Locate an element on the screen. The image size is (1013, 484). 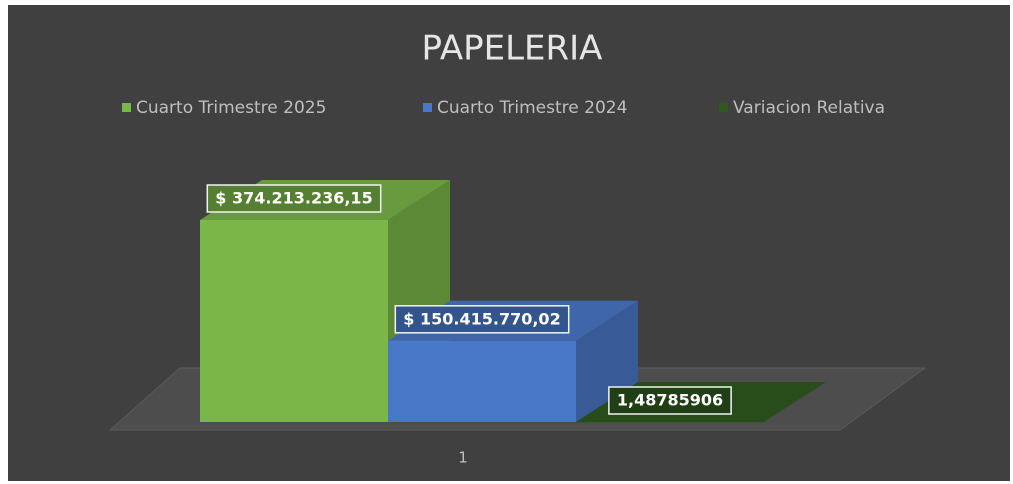
value-label: $ 374.213.236,15 is located at coordinates (293, 198).